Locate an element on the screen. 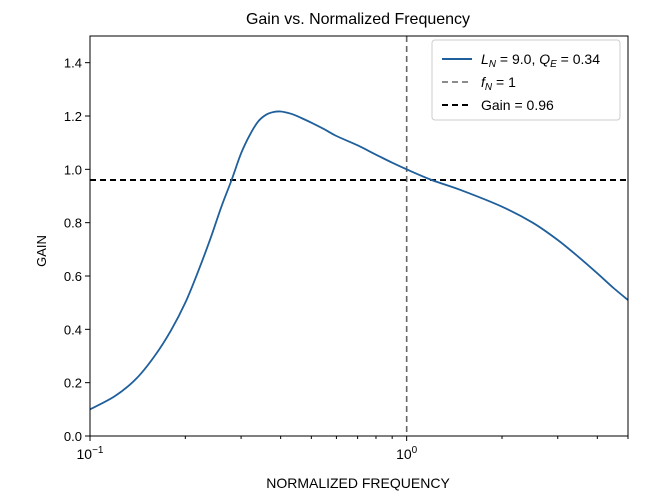 This screenshot has width=666, height=500. x-axis-label: NORMALIZED FREQUENCY is located at coordinates (358, 483).